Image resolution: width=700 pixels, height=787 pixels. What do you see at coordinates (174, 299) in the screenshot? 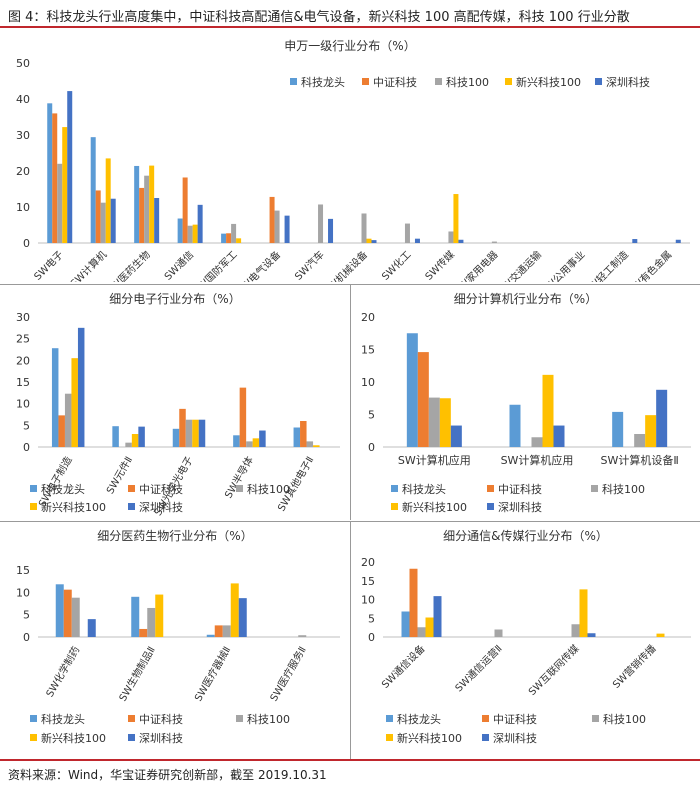
I see `chart-title: 细分电子行业分布（%）` at bounding box center [174, 299].